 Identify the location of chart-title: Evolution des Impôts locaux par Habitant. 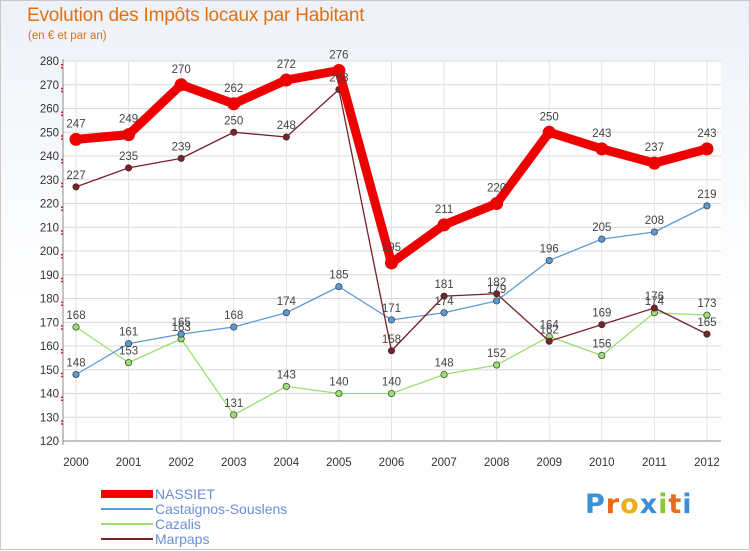
(196, 15).